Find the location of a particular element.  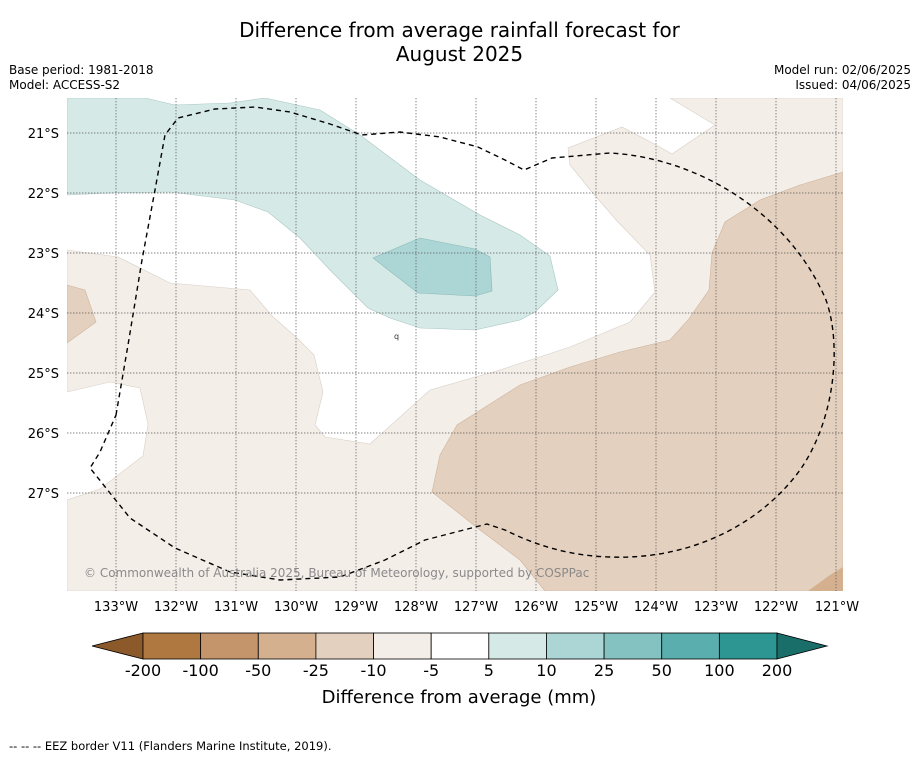

lat-label: 26°S is located at coordinates (43, 434).